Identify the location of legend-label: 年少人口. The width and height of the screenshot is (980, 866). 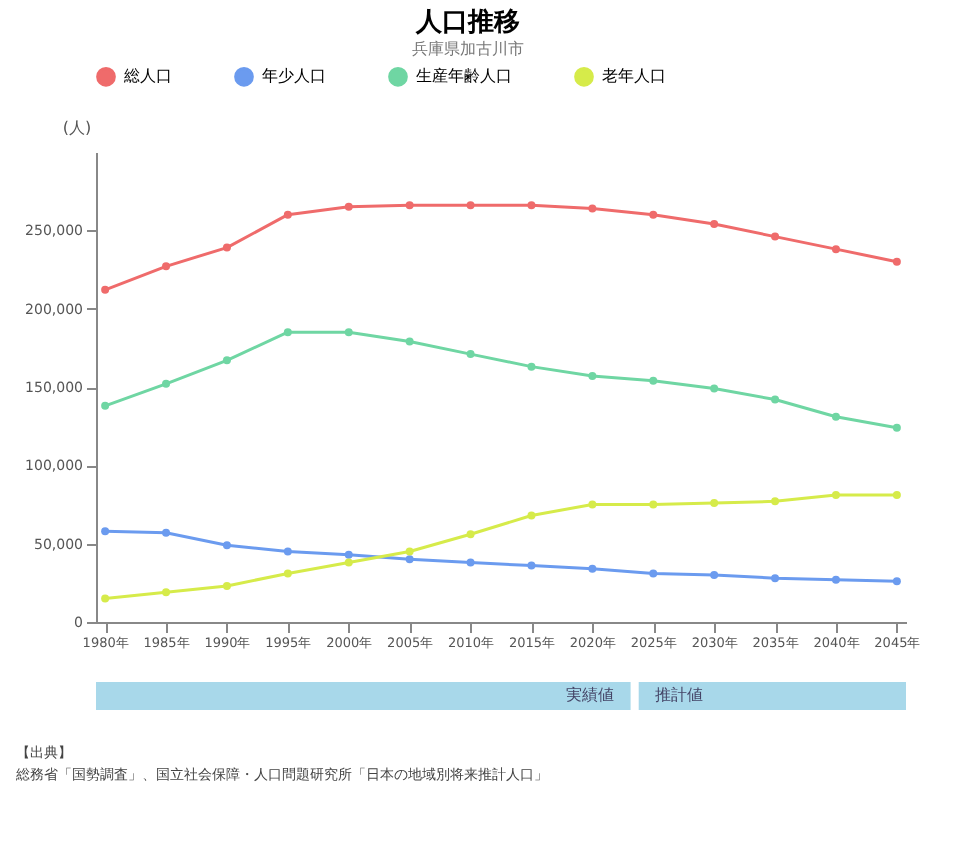
(294, 75).